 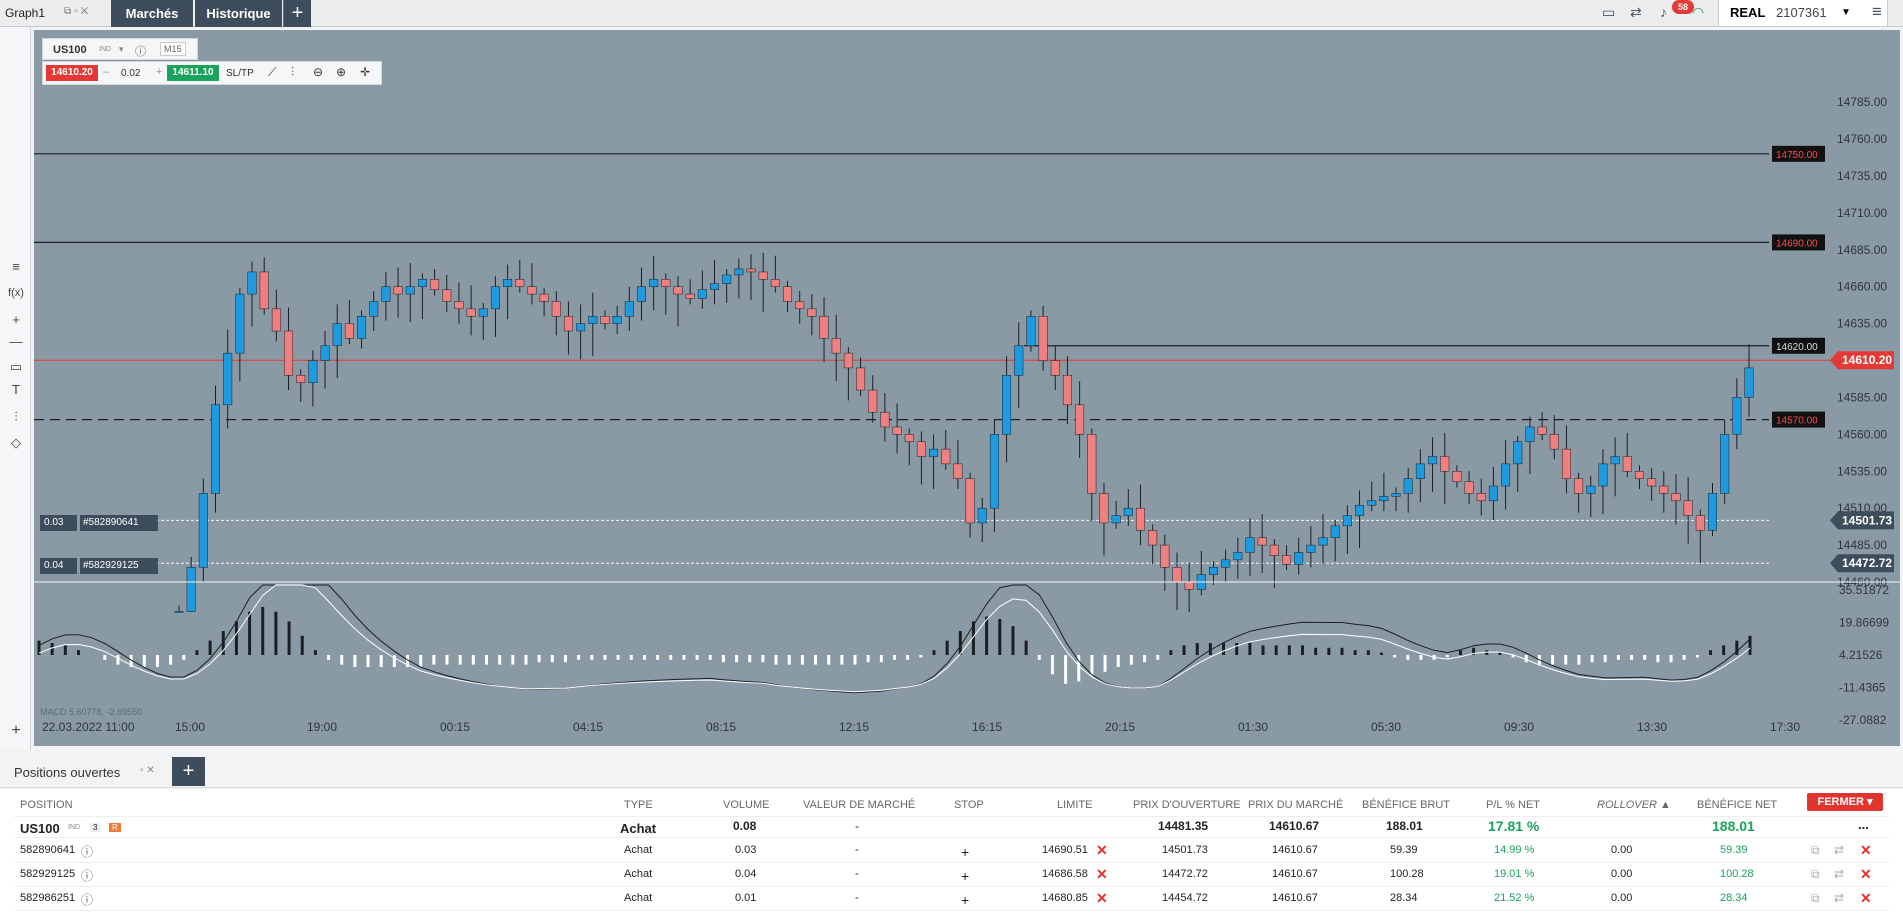 I want to click on chart-type-icon: ⟋, so click(x=272, y=72).